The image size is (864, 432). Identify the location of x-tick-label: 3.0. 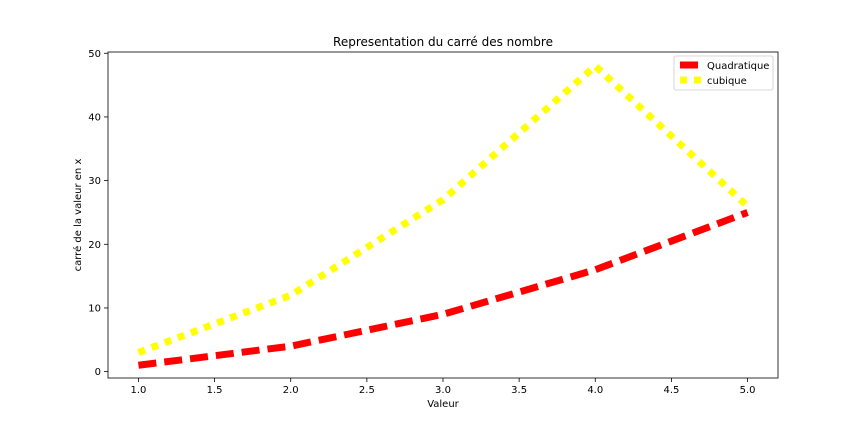
(443, 390).